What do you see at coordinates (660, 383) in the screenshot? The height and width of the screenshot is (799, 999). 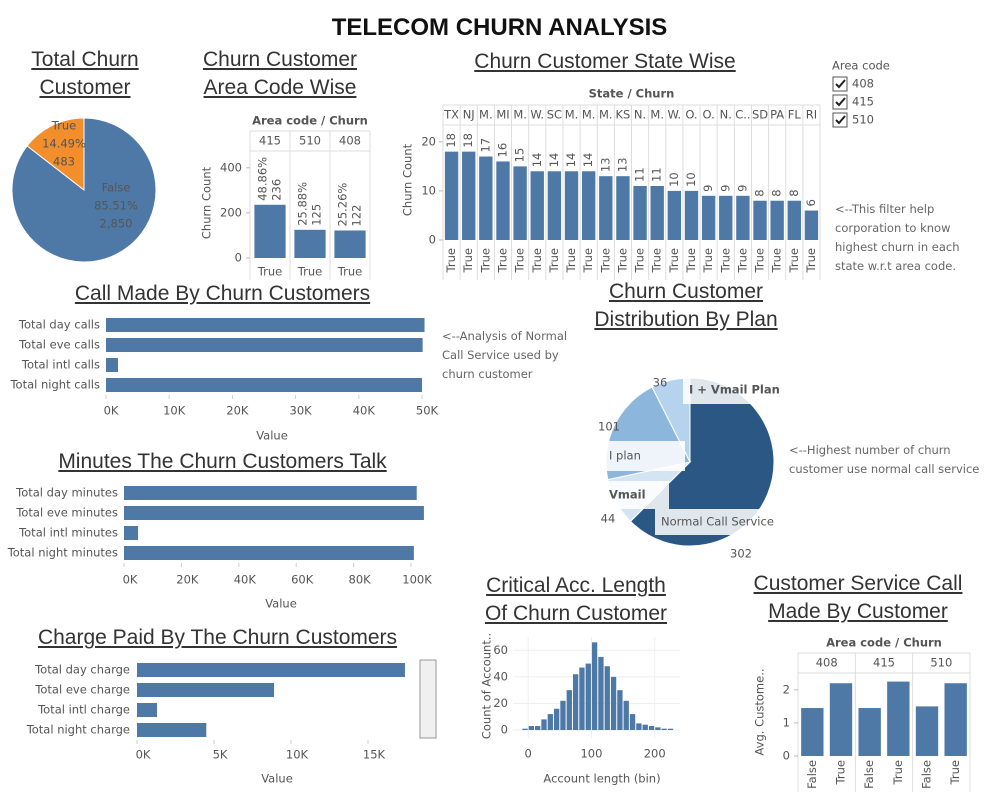 I see `pie-value: 36` at bounding box center [660, 383].